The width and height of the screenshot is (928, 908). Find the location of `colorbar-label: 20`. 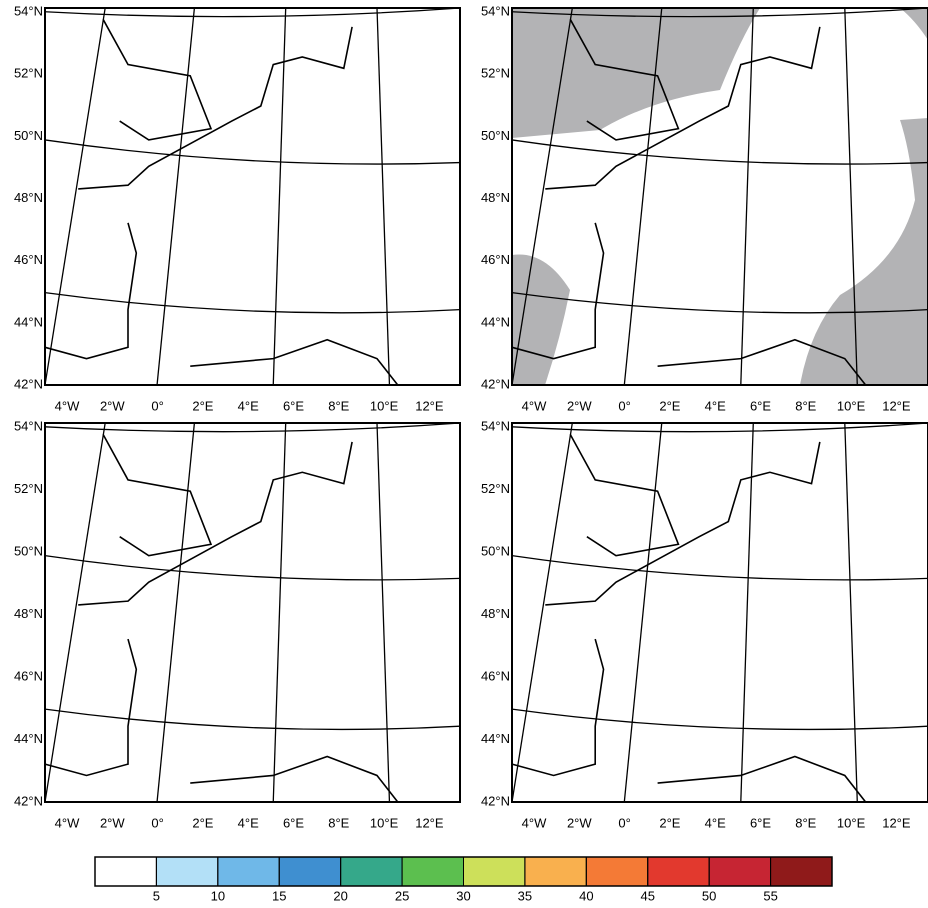

colorbar-label: 20 is located at coordinates (340, 895).